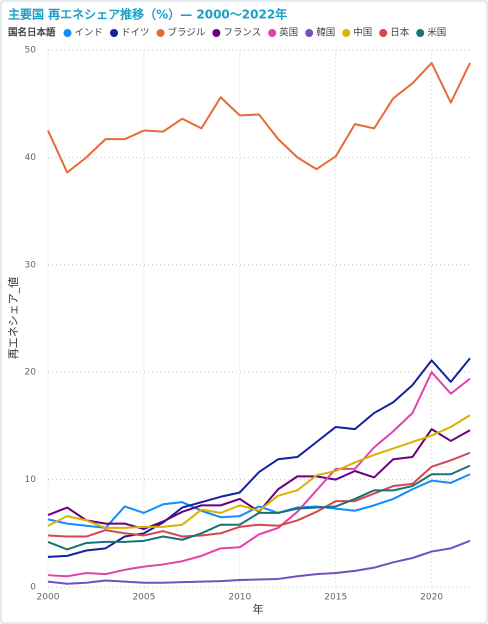 This screenshot has height=624, width=488. Describe the element at coordinates (258, 609) in the screenshot. I see `x-axis-label: 年` at that location.